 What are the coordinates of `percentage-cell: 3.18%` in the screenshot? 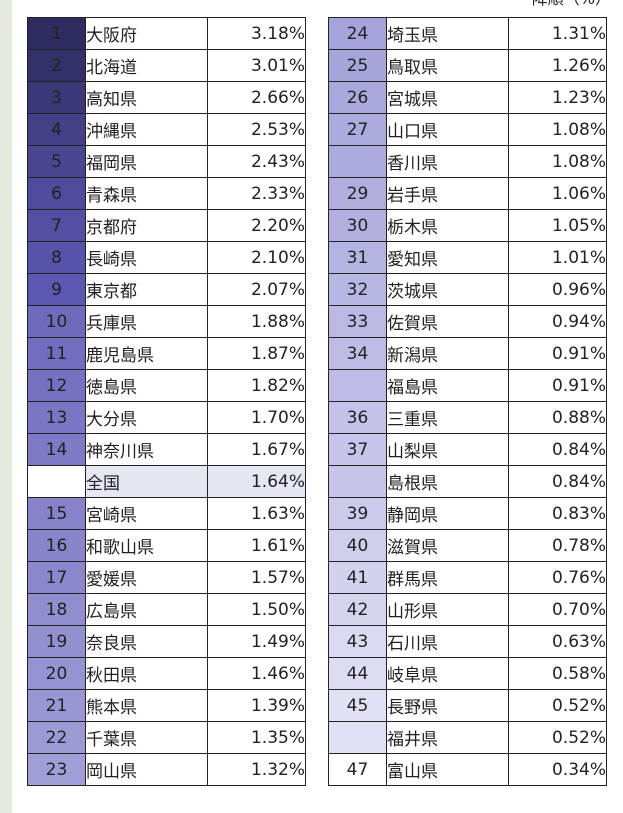 It's located at (256, 33).